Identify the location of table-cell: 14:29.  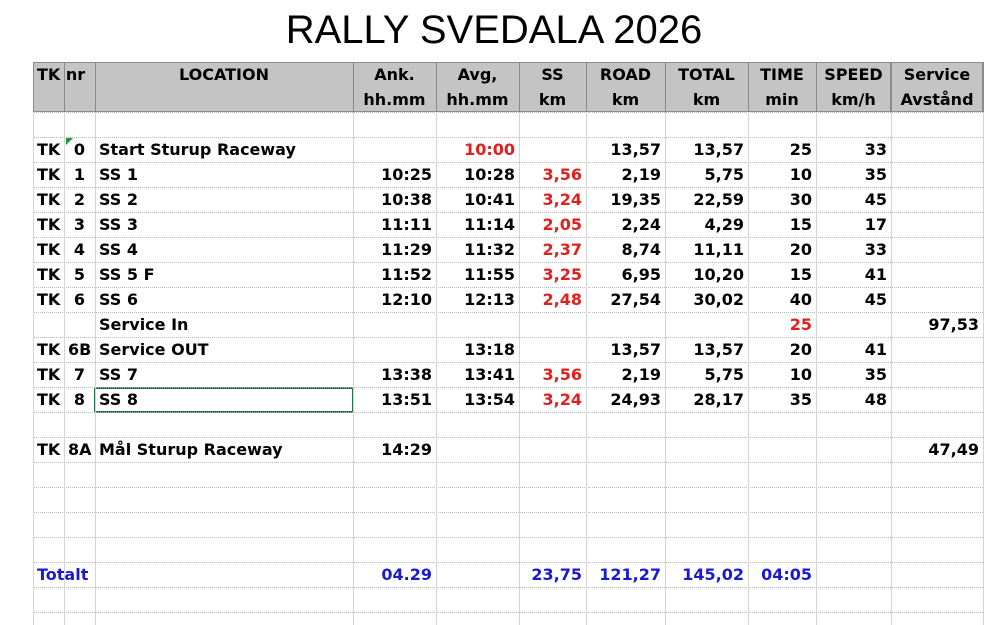
(406, 449).